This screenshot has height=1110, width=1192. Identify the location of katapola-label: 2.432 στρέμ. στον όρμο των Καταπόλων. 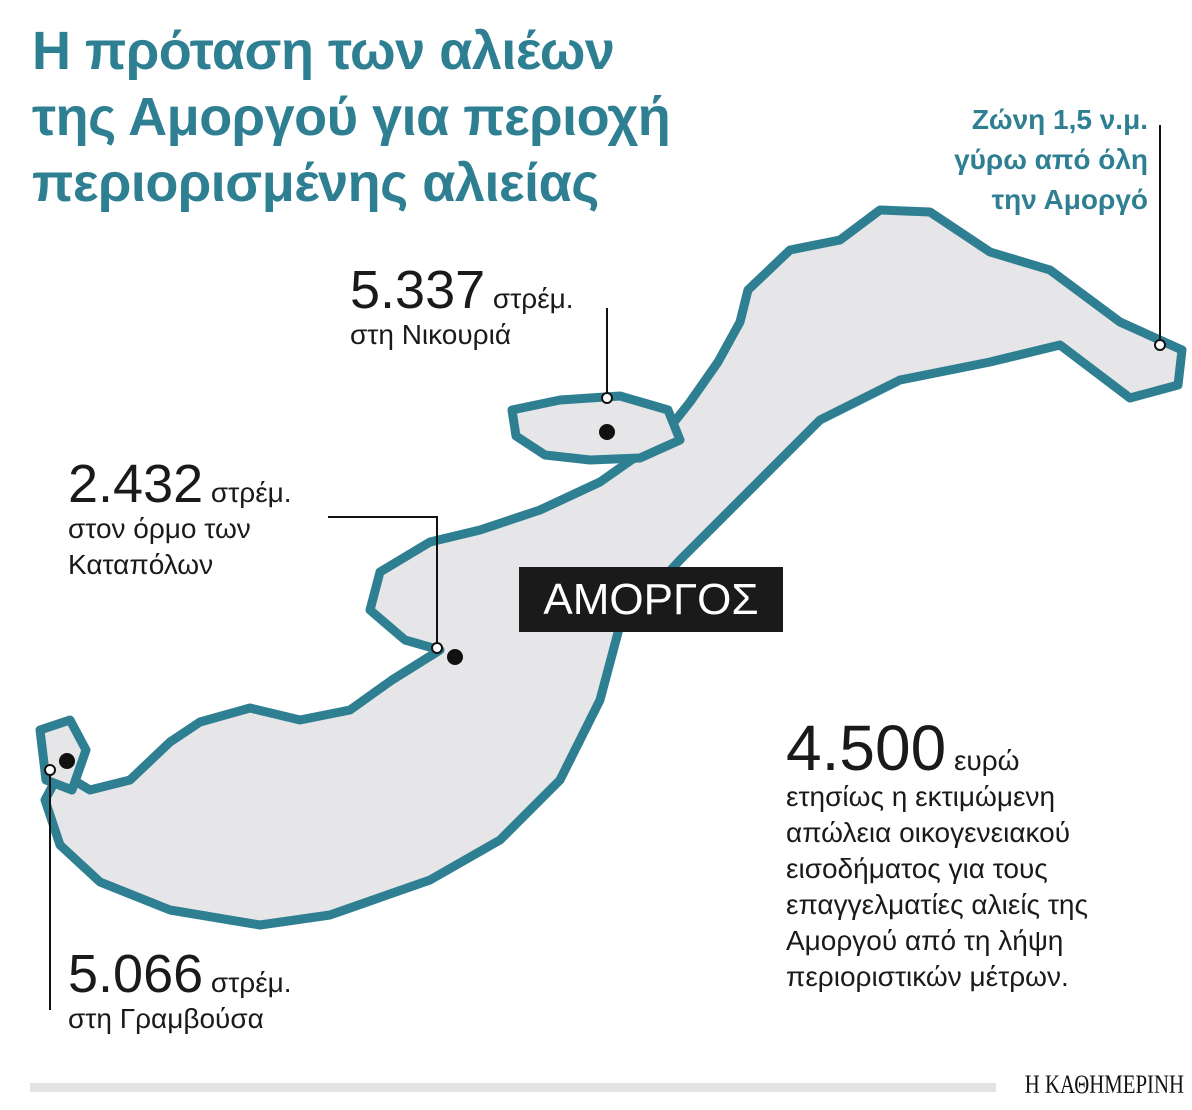
(180, 520).